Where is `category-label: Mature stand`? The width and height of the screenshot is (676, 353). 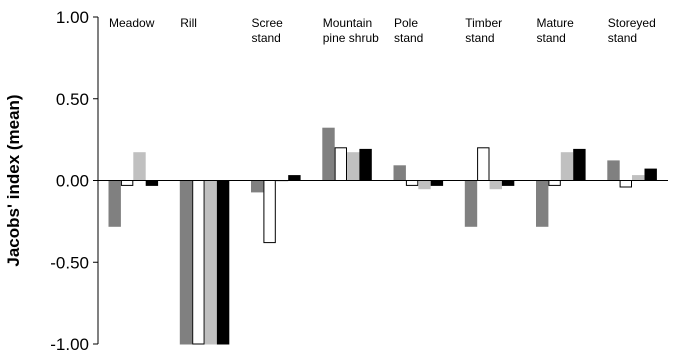 category-label: Mature stand is located at coordinates (556, 30).